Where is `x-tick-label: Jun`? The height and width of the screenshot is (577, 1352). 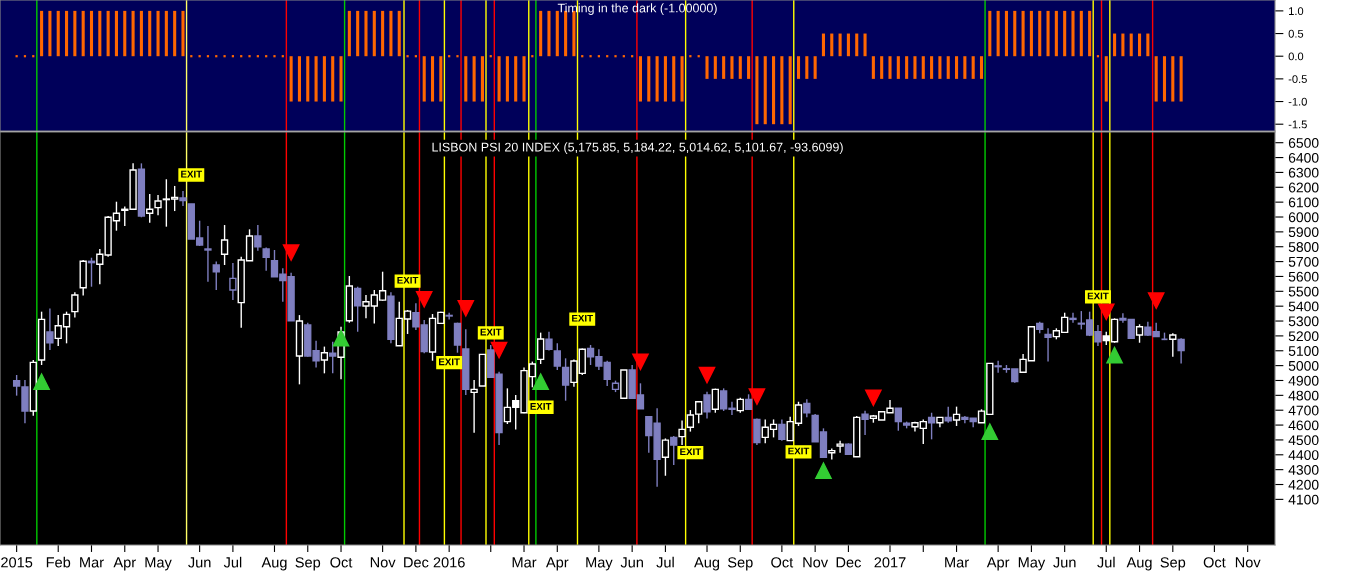
x-tick-label: Jun is located at coordinates (1064, 562).